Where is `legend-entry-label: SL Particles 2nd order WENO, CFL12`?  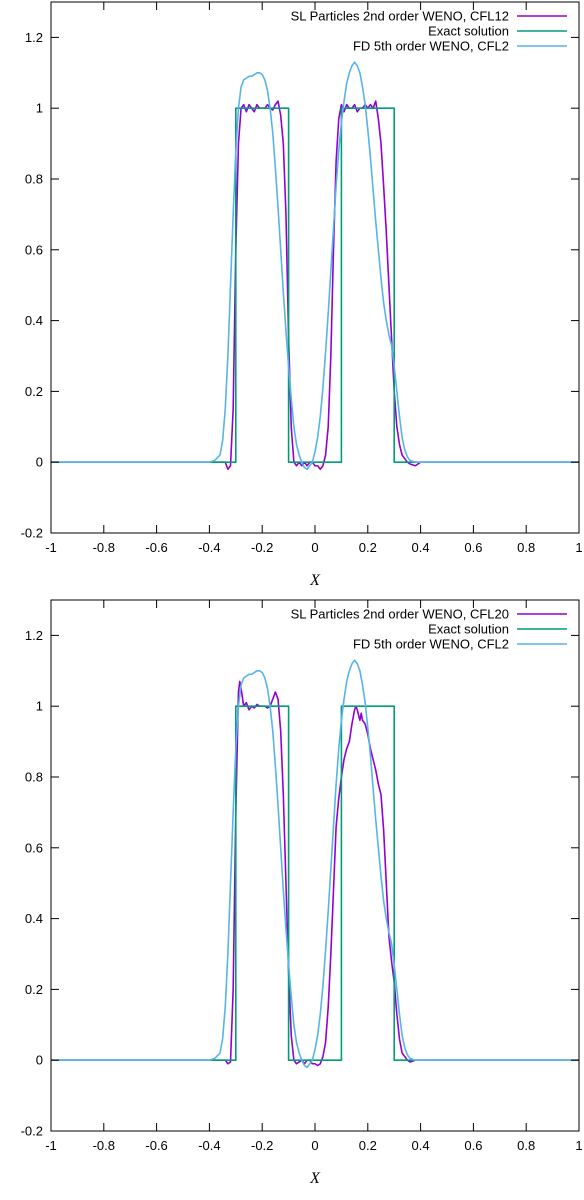
legend-entry-label: SL Particles 2nd order WENO, CFL12 is located at coordinates (400, 16).